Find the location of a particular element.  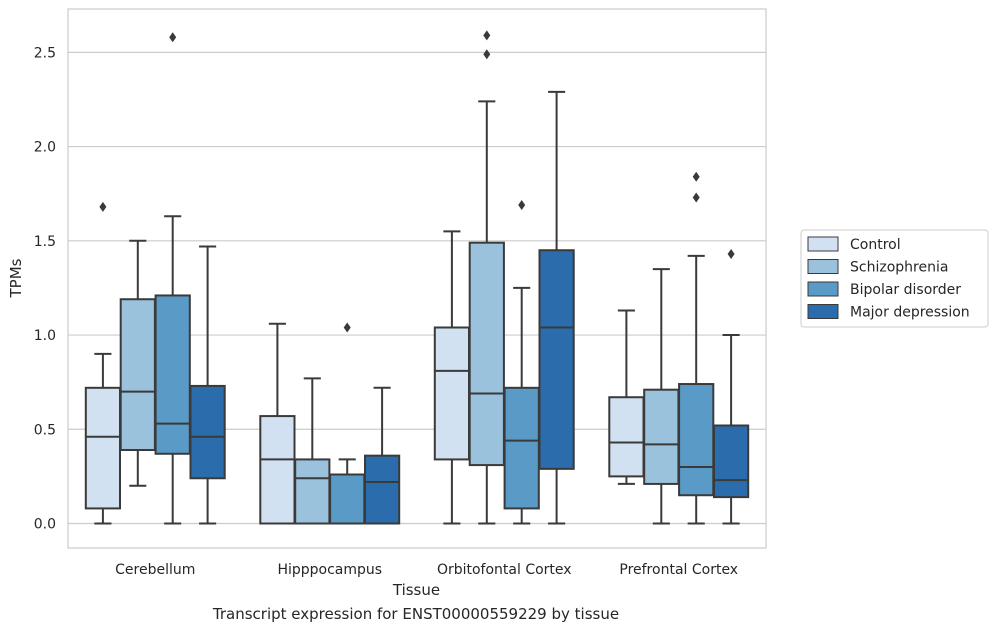

y-tick-label: 0.5 is located at coordinates (45, 430).